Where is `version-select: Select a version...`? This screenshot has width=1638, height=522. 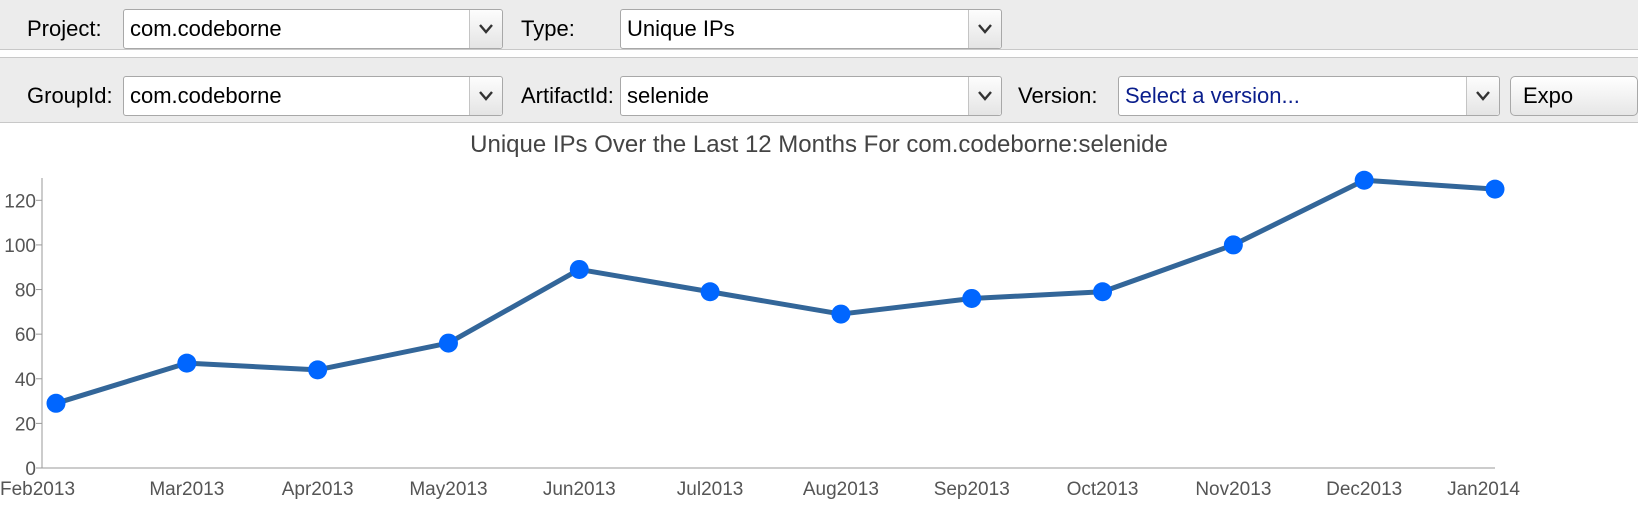
version-select: Select a version... is located at coordinates (1309, 96).